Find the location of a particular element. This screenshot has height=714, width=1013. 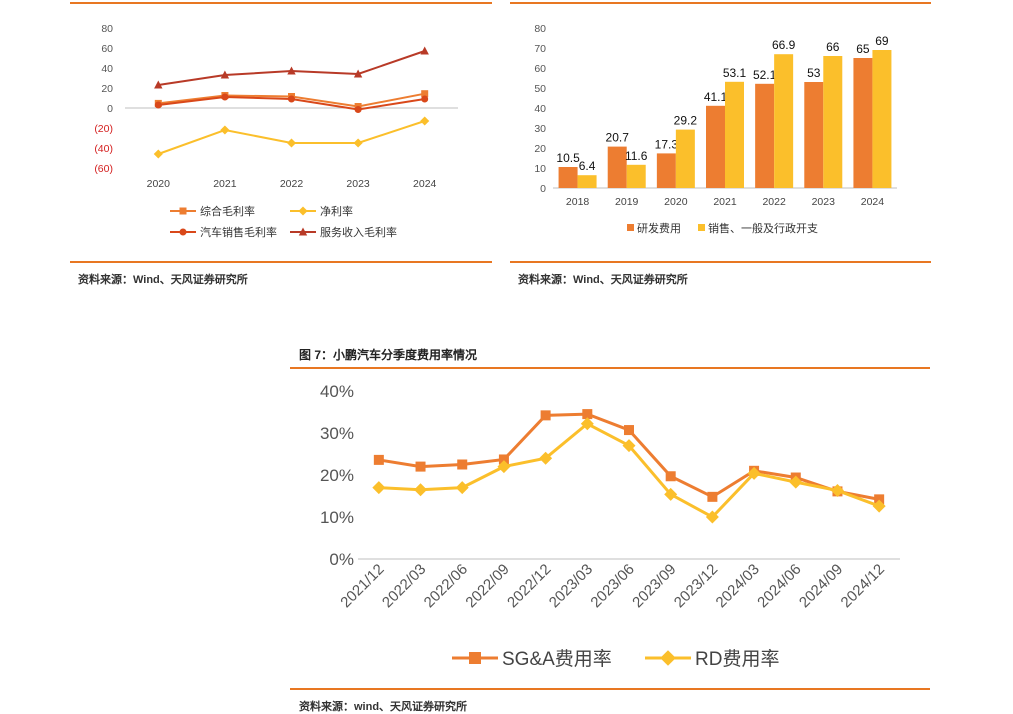

data-label: 17.3 is located at coordinates (667, 144).